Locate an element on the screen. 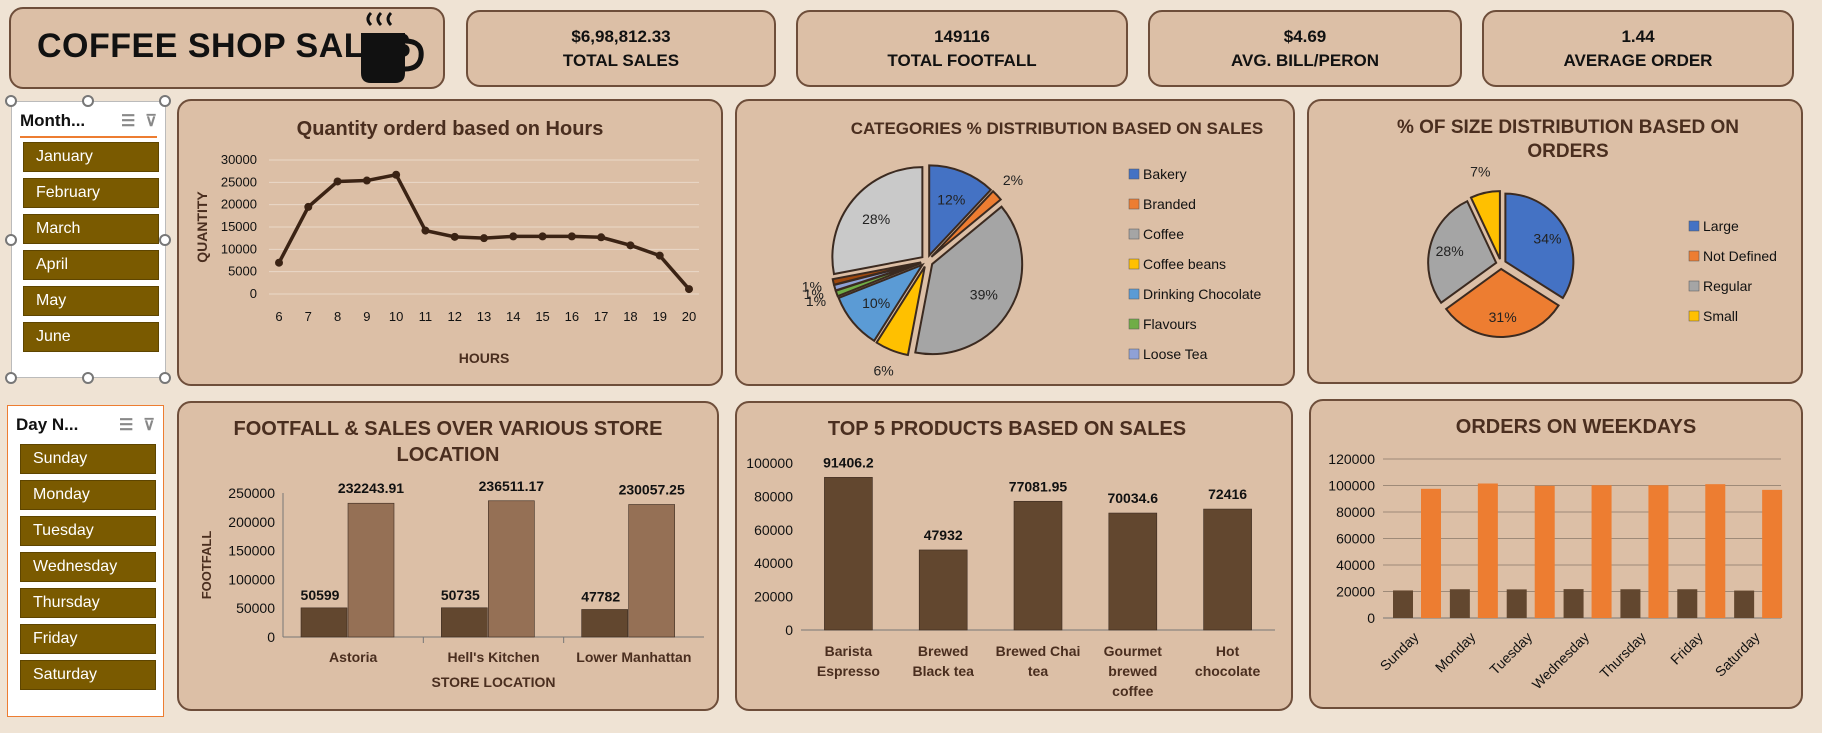 This screenshot has width=1822, height=733. data-label: 31% is located at coordinates (1503, 317).